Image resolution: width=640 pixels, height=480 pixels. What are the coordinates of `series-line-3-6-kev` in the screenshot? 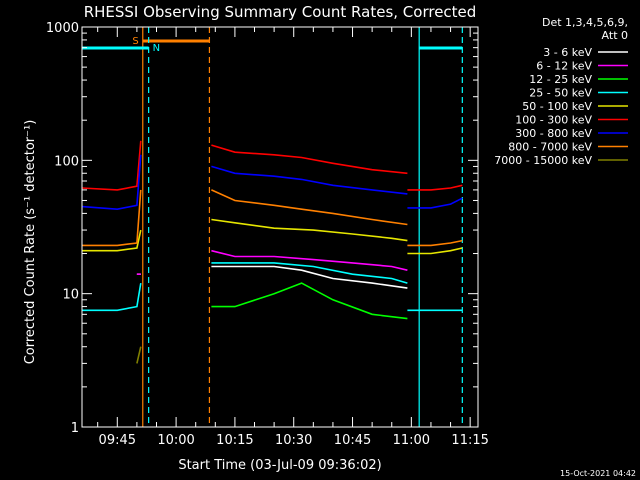 It's located at (309, 277).